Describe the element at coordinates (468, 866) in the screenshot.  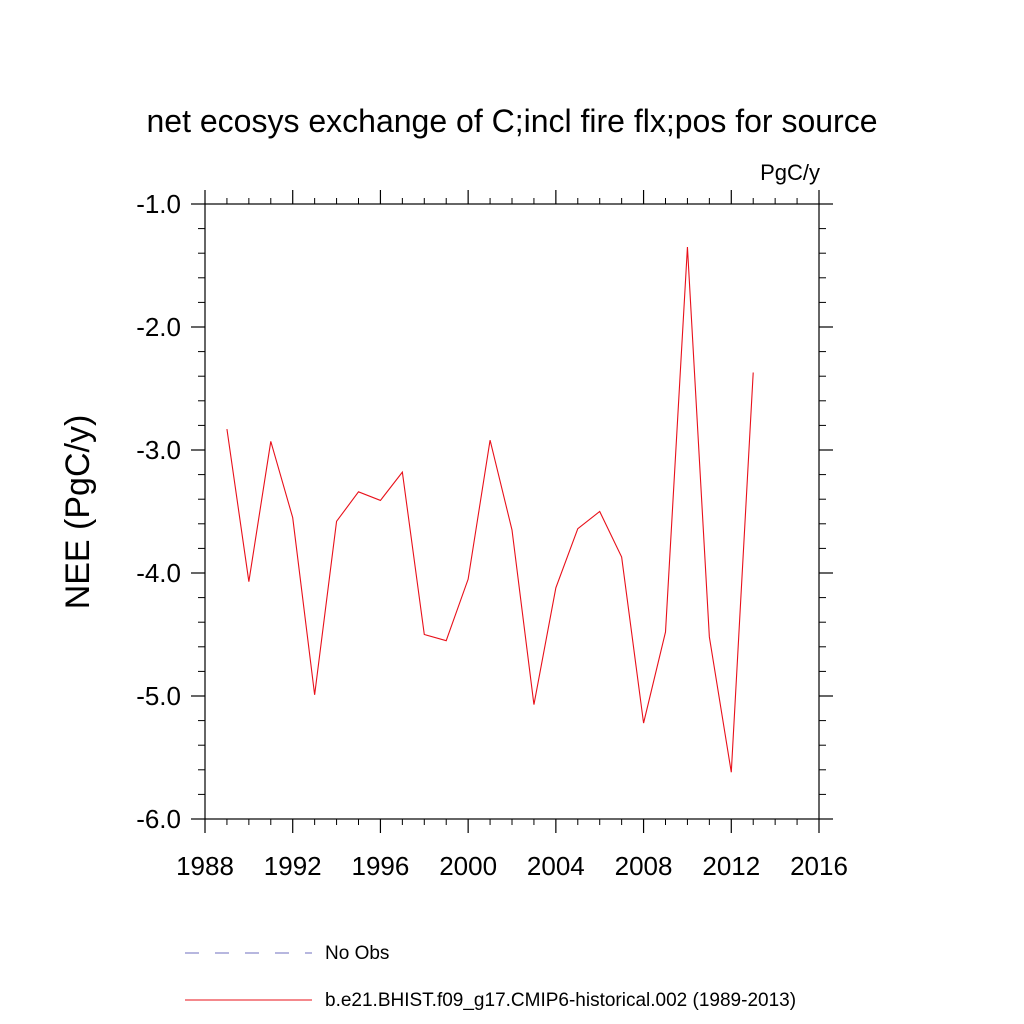
I see `x-tick-label: 2000` at that location.